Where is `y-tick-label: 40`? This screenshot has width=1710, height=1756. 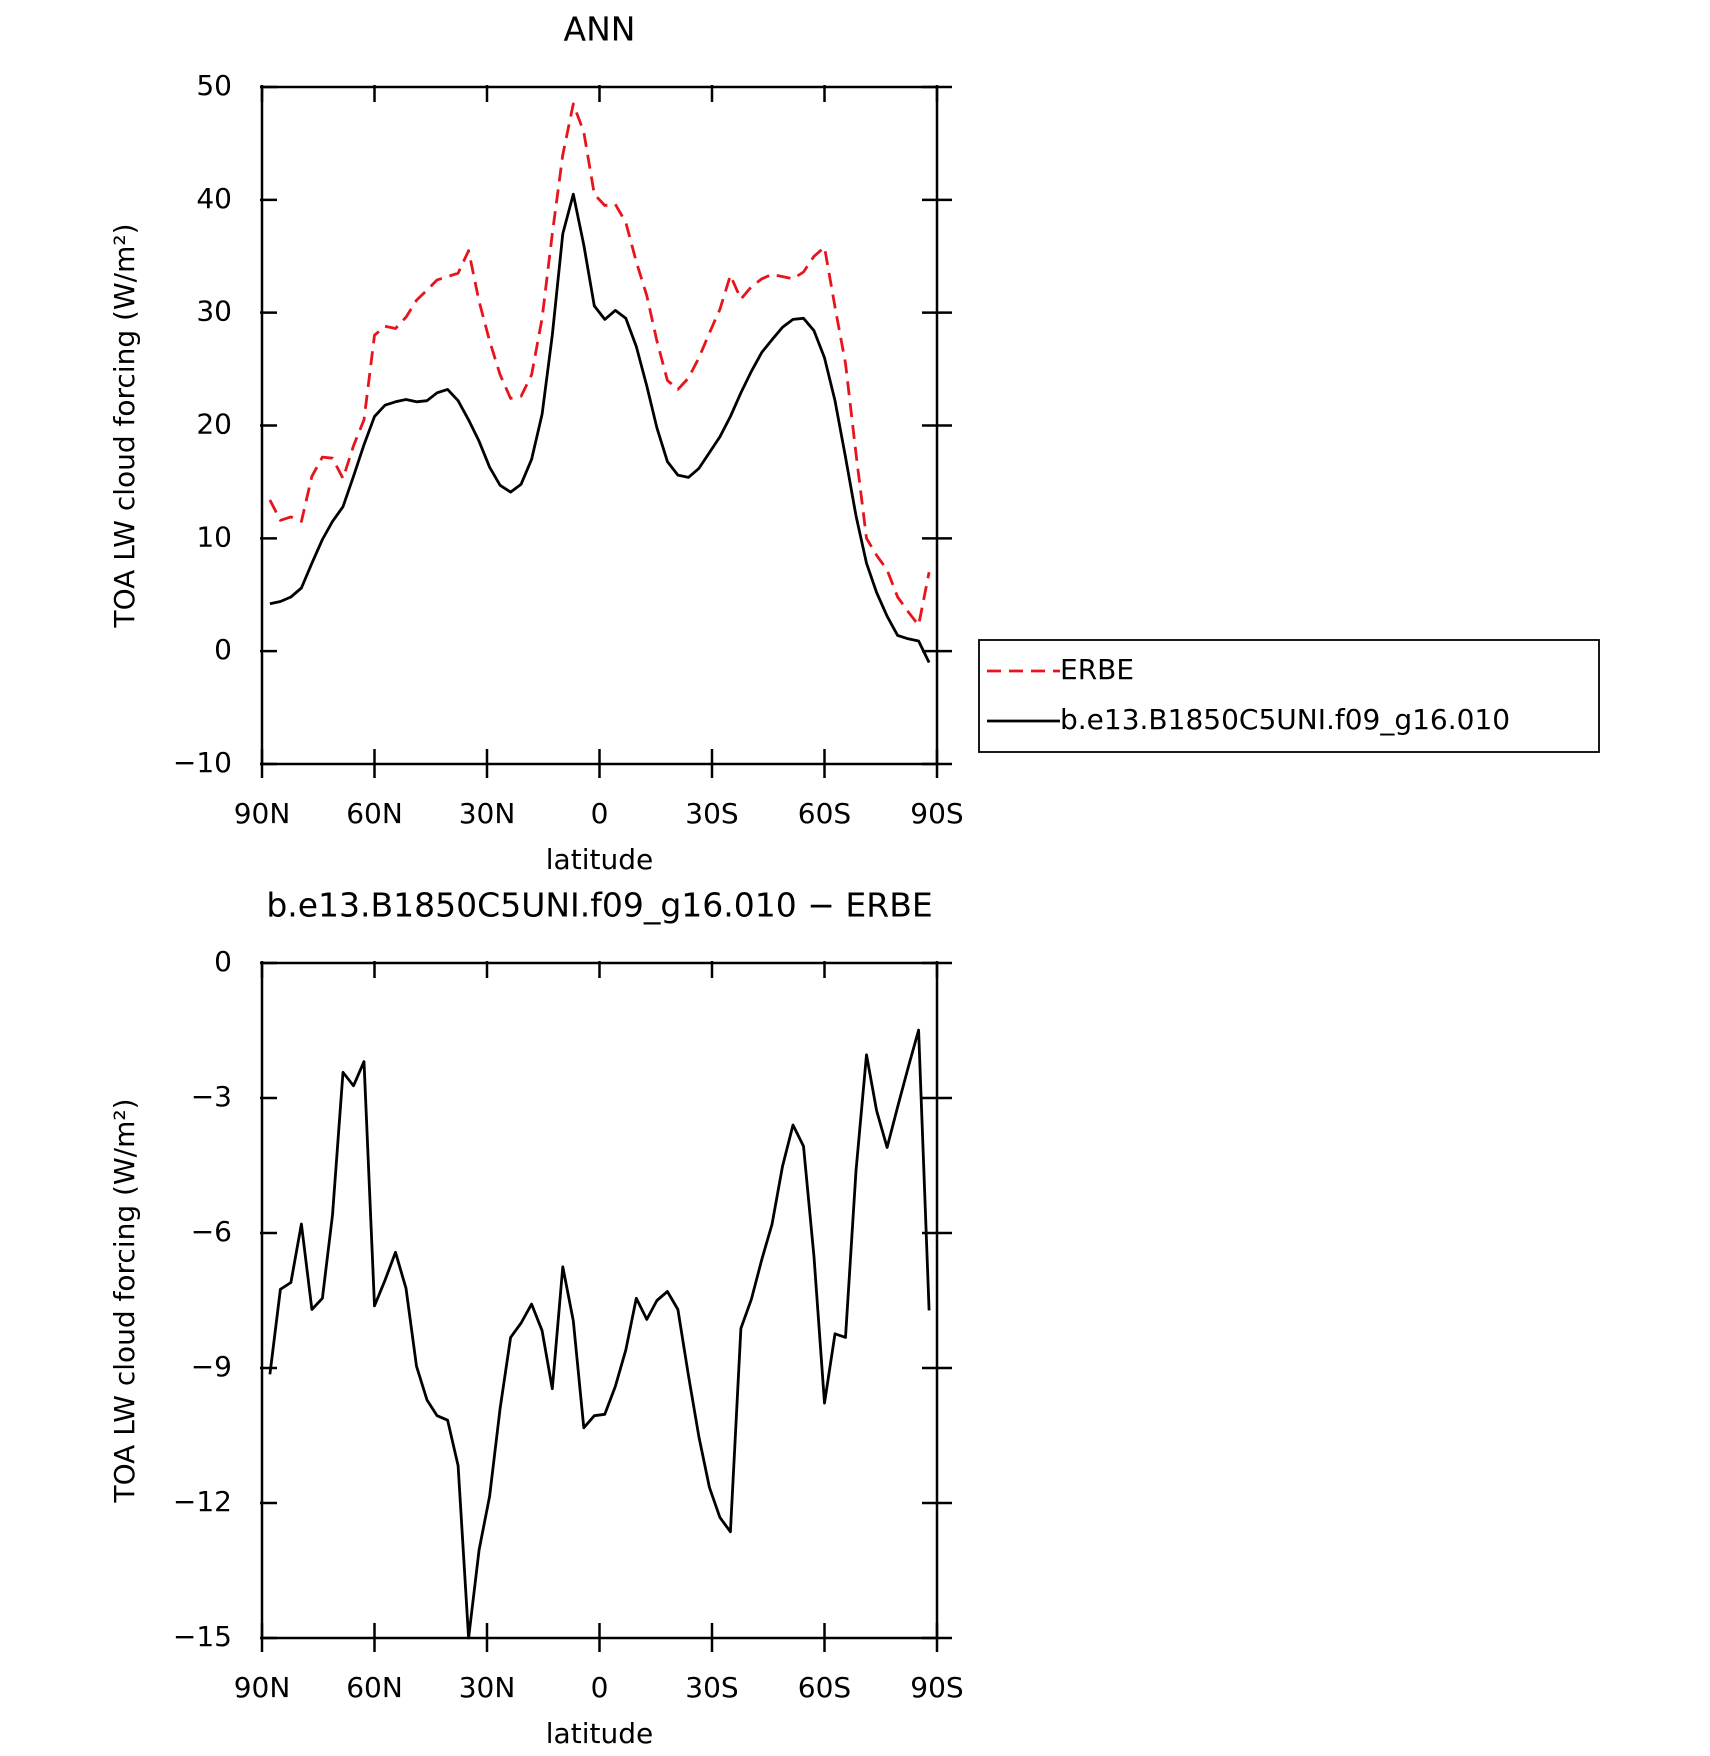 y-tick-label: 40 is located at coordinates (214, 198).